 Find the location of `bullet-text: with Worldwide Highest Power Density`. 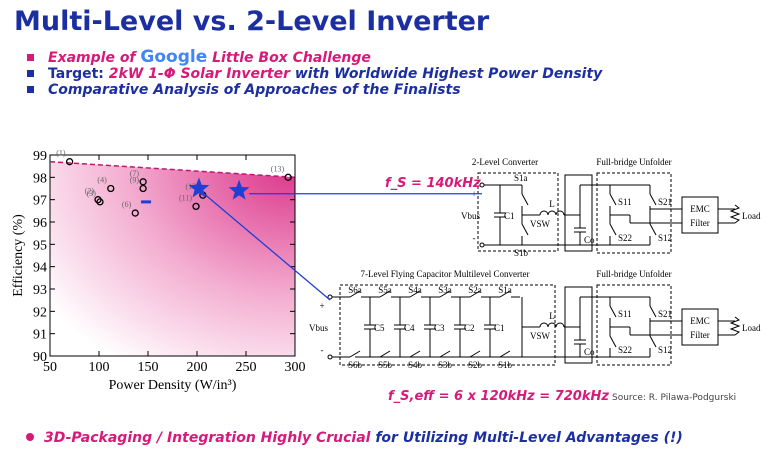

bullet-text: with Worldwide Highest Power Density is located at coordinates (449, 74).